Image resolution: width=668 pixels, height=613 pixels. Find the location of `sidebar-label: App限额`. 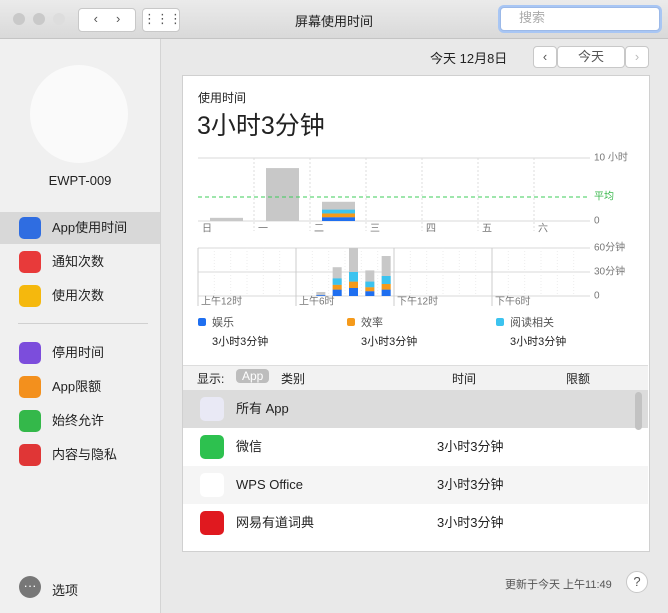

sidebar-label: App限额 is located at coordinates (77, 386).